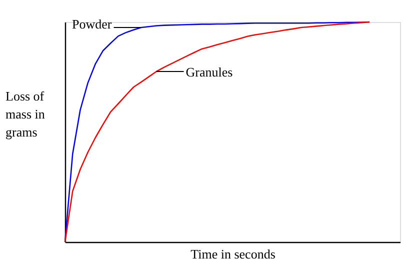 The width and height of the screenshot is (419, 266). What do you see at coordinates (209, 72) in the screenshot?
I see `series-label: Granules` at bounding box center [209, 72].